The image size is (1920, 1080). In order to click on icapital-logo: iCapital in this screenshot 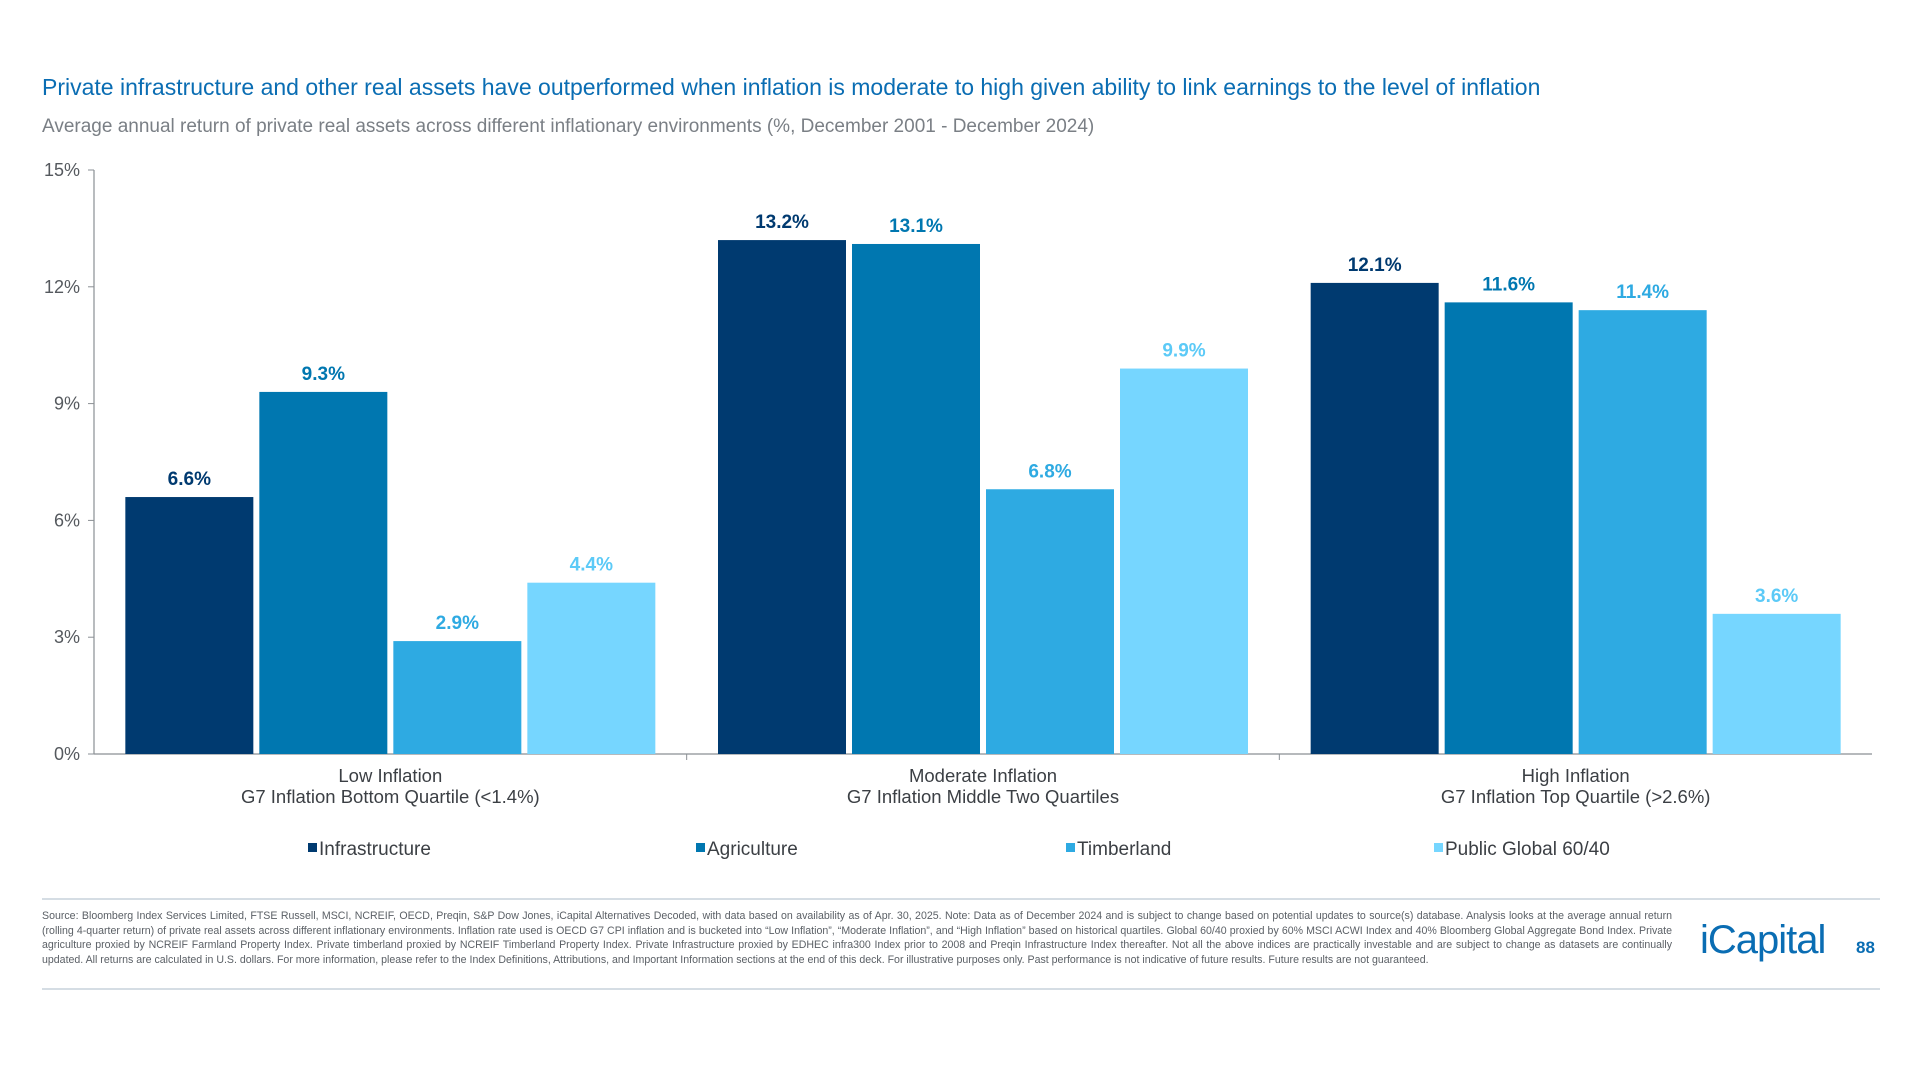, I will do `click(1763, 940)`.